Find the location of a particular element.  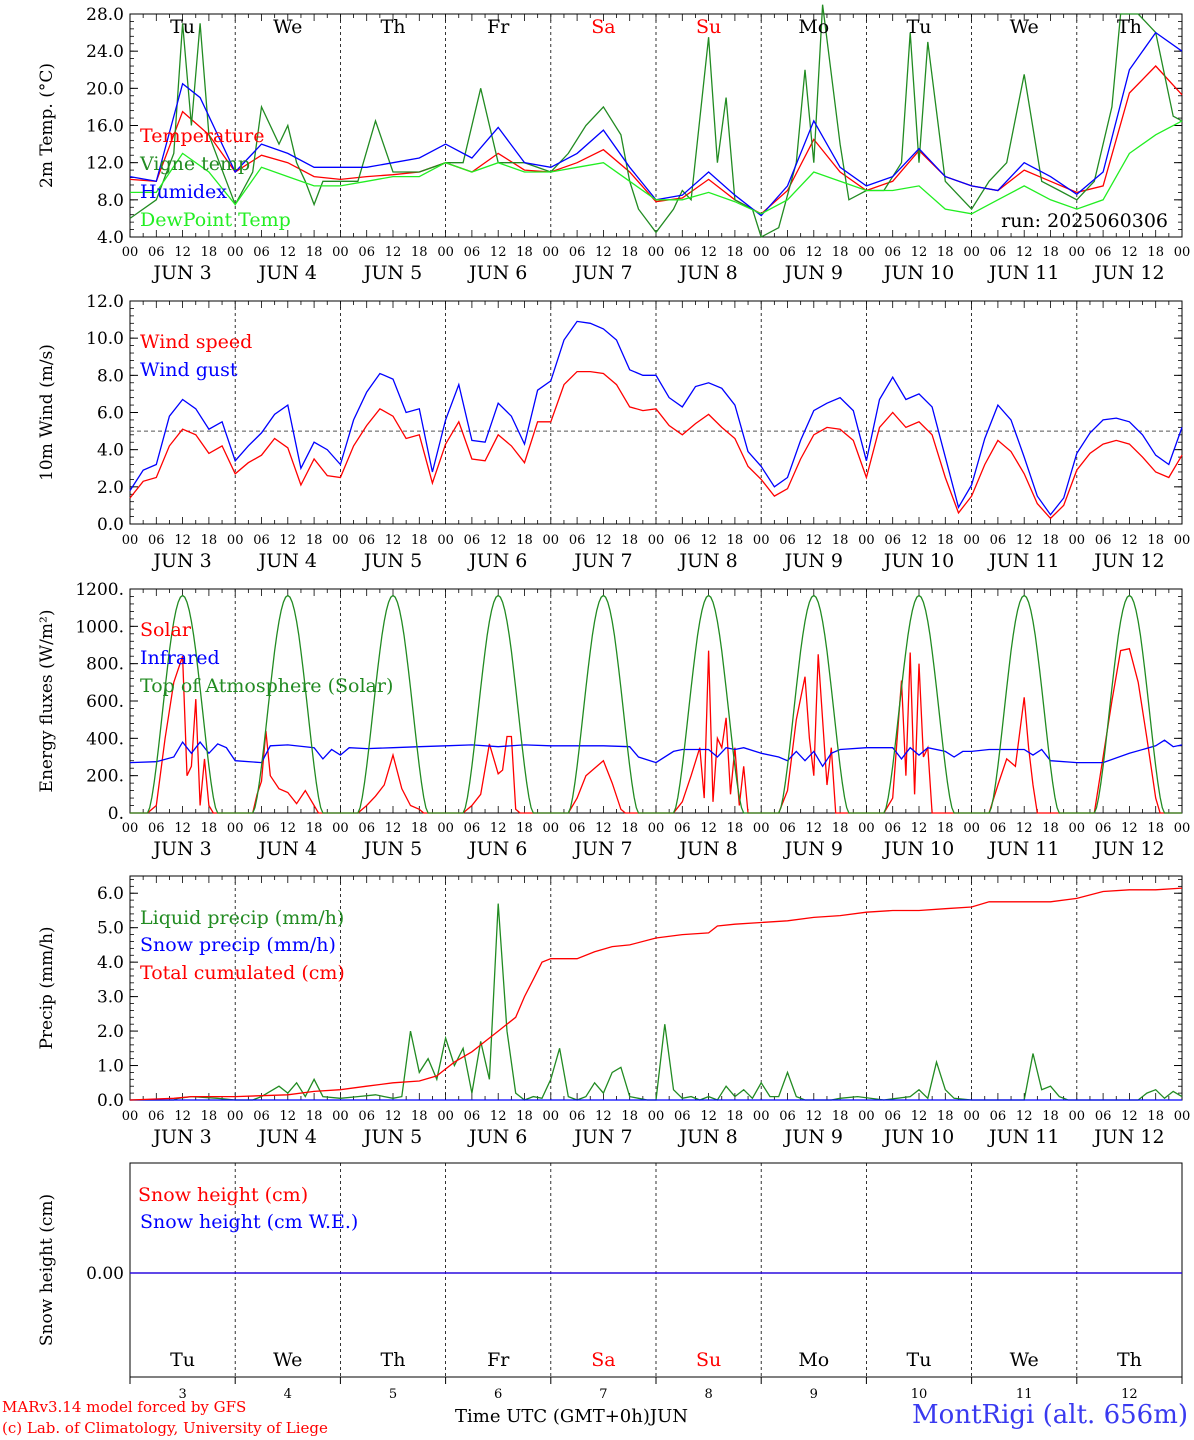

panel-2-y-tick-label: 10.0 is located at coordinates (105, 339).